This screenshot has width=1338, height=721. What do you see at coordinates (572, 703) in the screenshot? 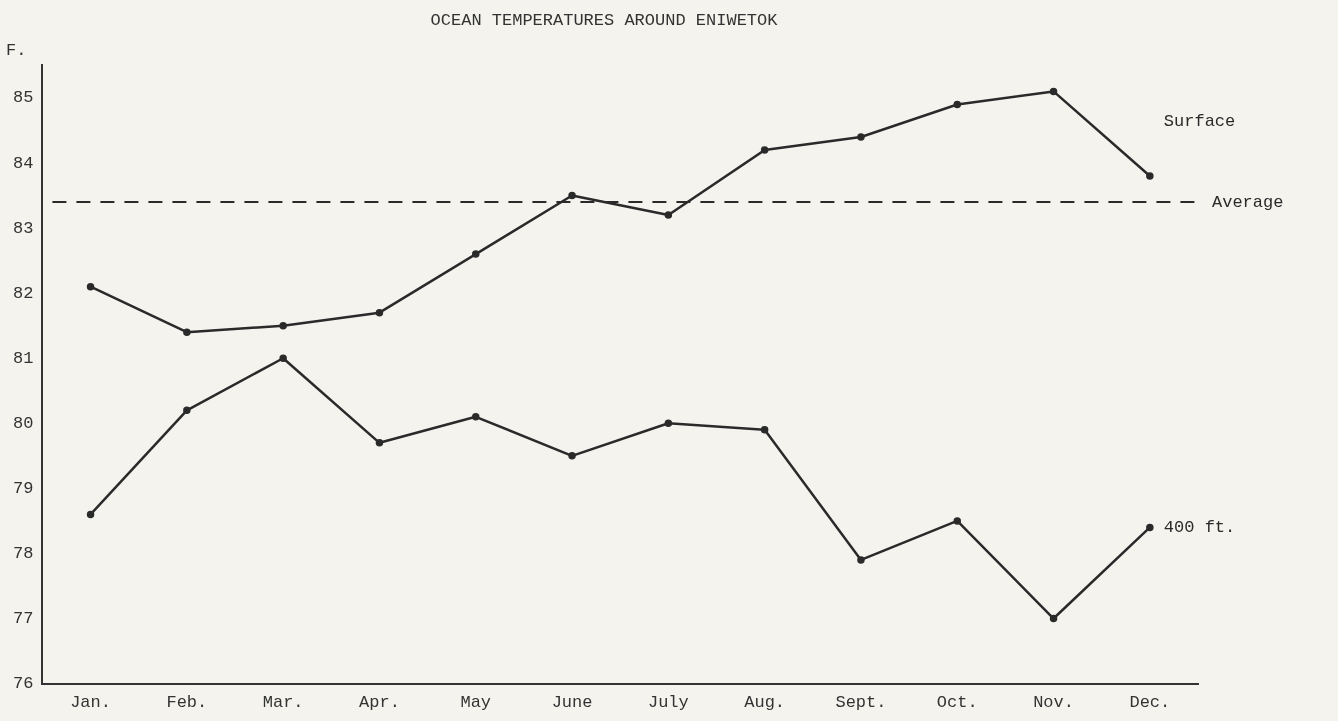
I see `x-tick-label: June` at bounding box center [572, 703].